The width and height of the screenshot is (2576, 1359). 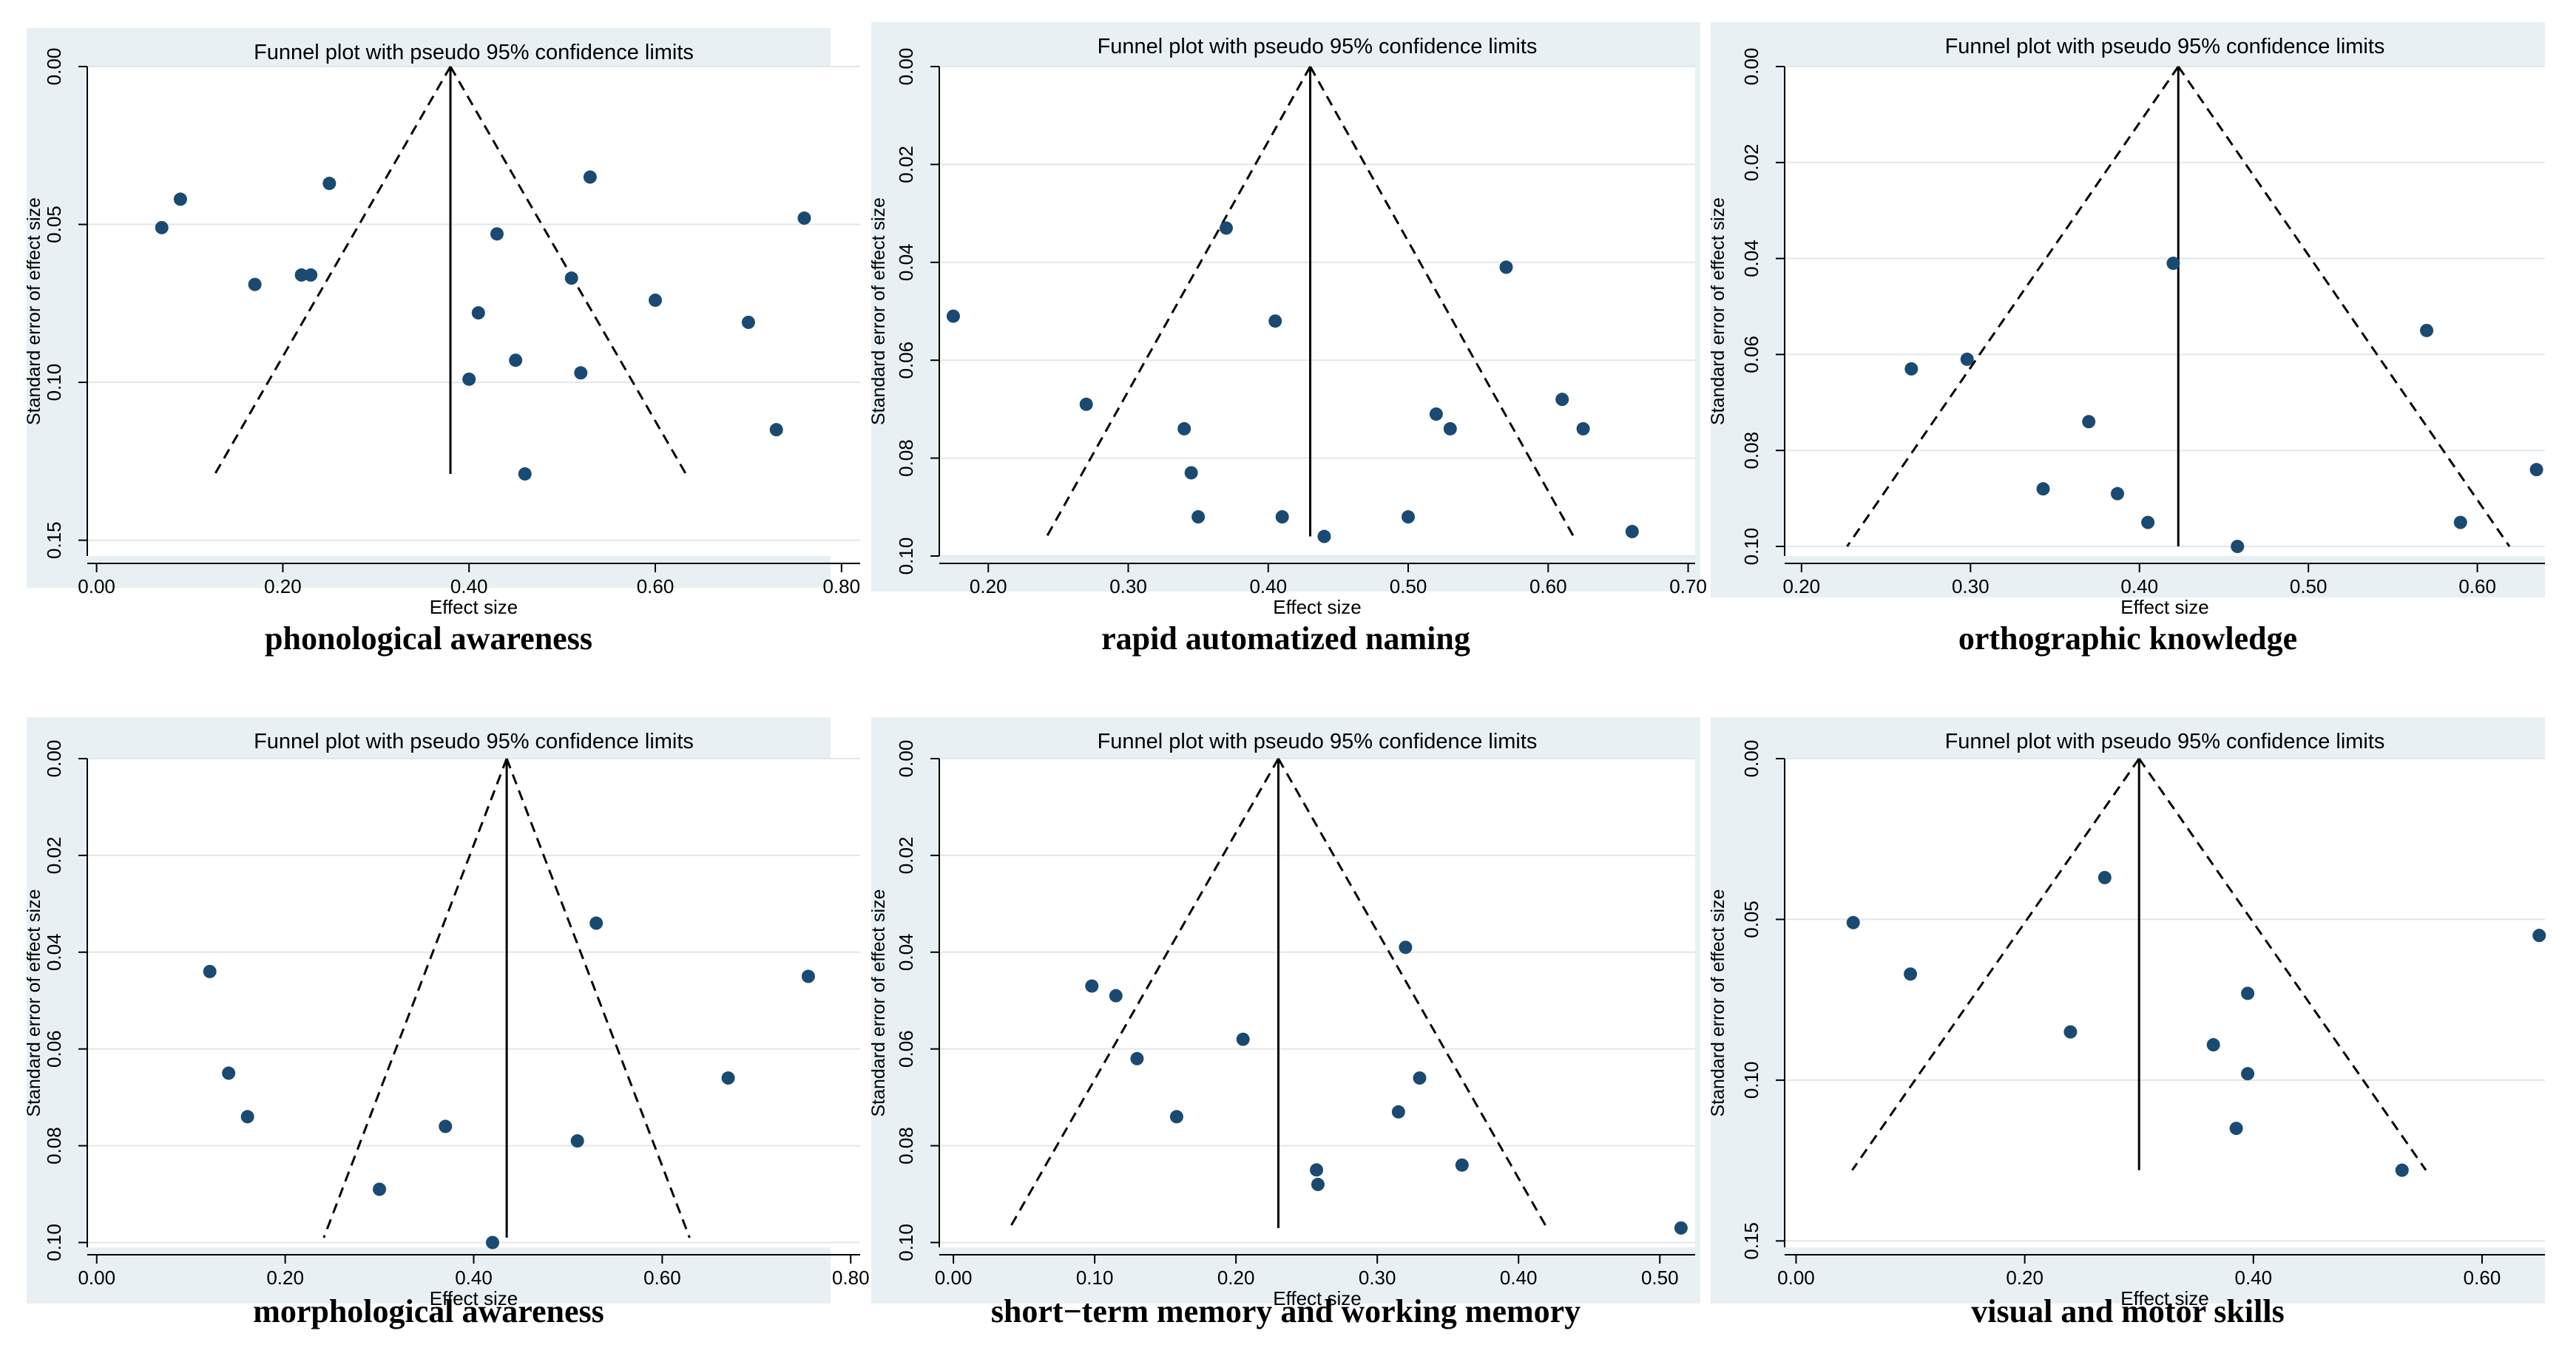 I want to click on panel-caption: orthographic knowledge, so click(x=2127, y=638).